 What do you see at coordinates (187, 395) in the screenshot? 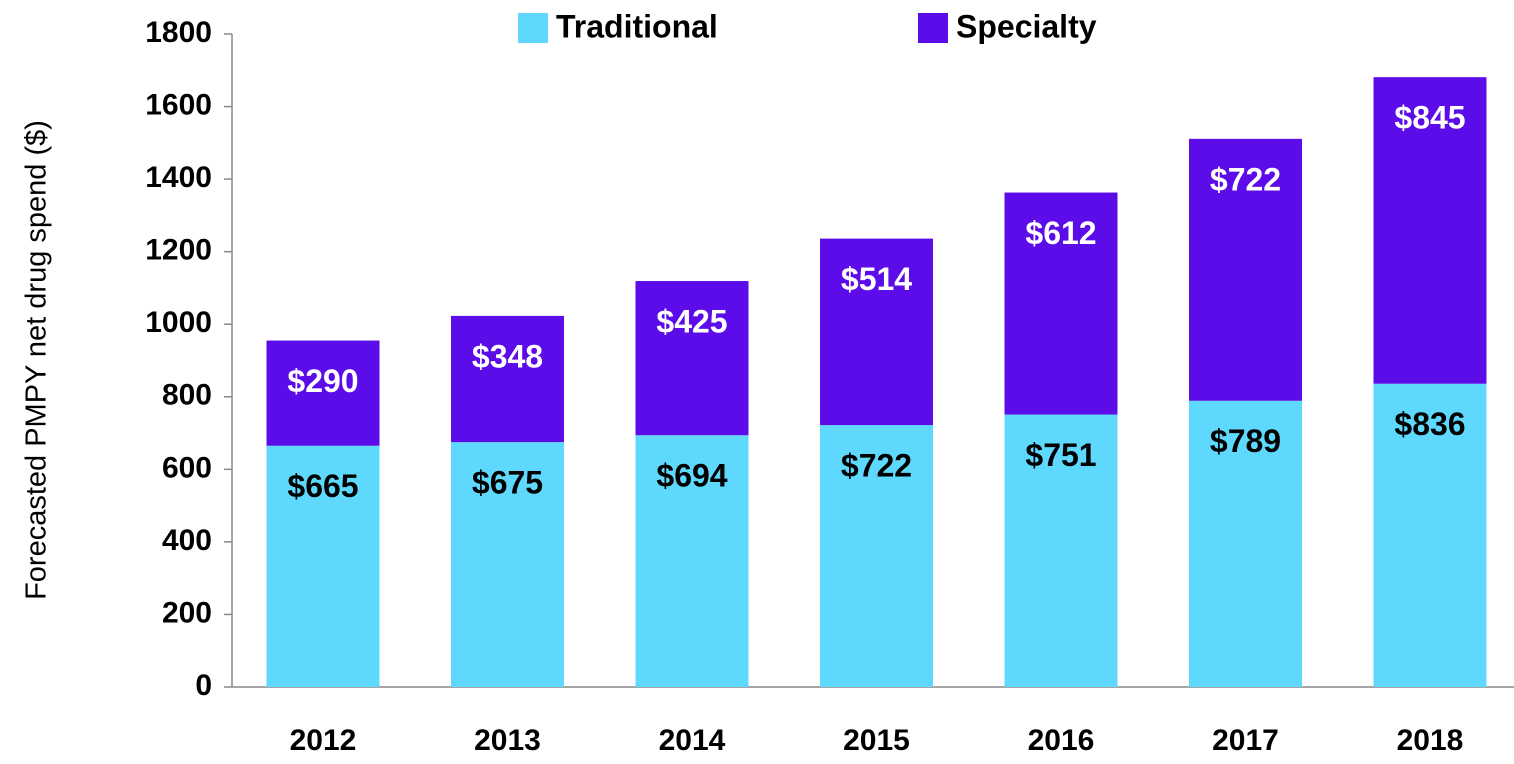
I see `y-tick-label: 800` at bounding box center [187, 395].